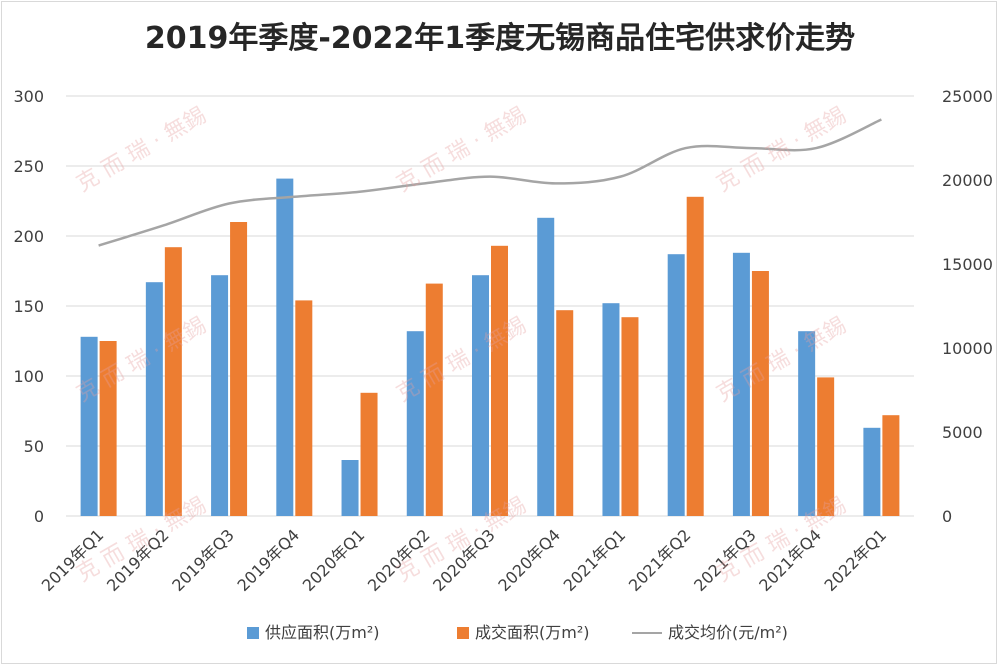 This screenshot has width=1000, height=667. What do you see at coordinates (500, 38) in the screenshot?
I see `chart-title: 2019年季度-2022年1季度无锡商品住宅供求价走势` at bounding box center [500, 38].